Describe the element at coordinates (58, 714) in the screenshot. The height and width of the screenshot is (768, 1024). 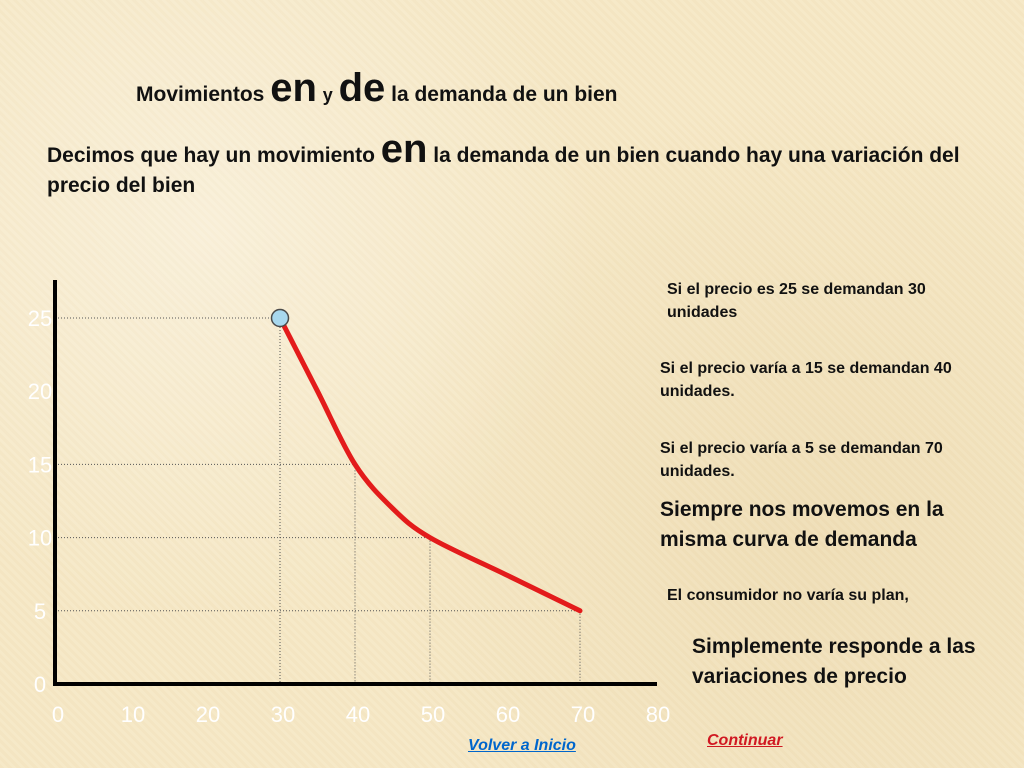
I see `x-tick-label: 0` at that location.